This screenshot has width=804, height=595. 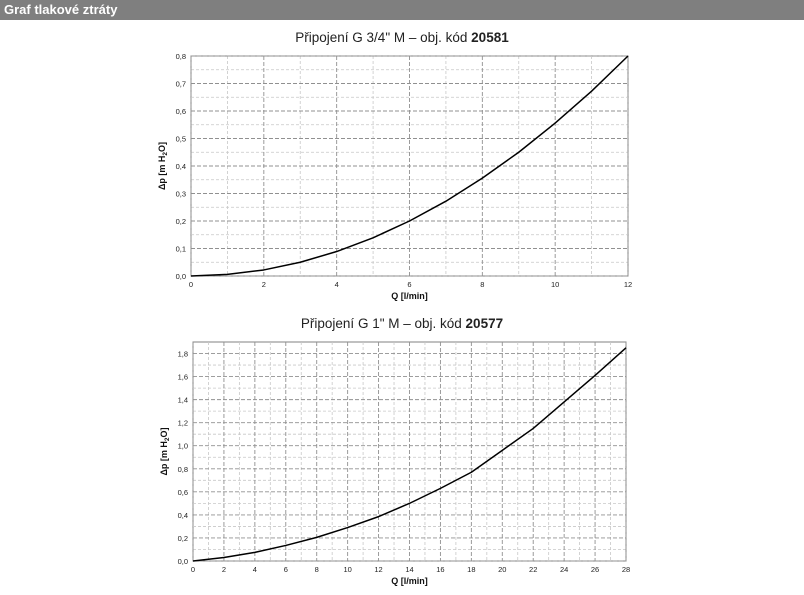 What do you see at coordinates (317, 569) in the screenshot?
I see `chart-2-x-tick-label: 8` at bounding box center [317, 569].